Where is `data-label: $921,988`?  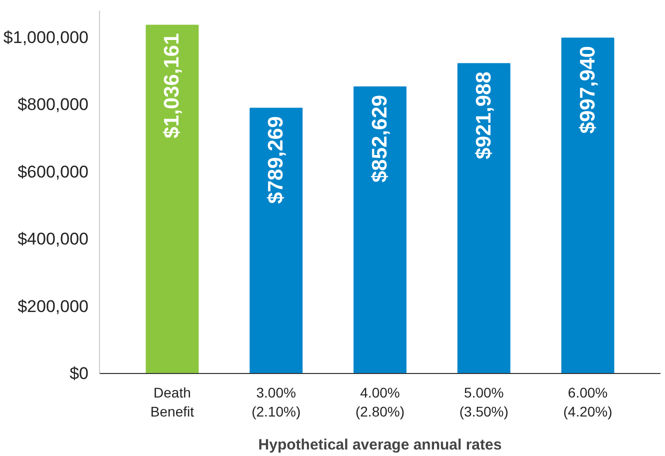
data-label: $921,988 is located at coordinates (484, 115).